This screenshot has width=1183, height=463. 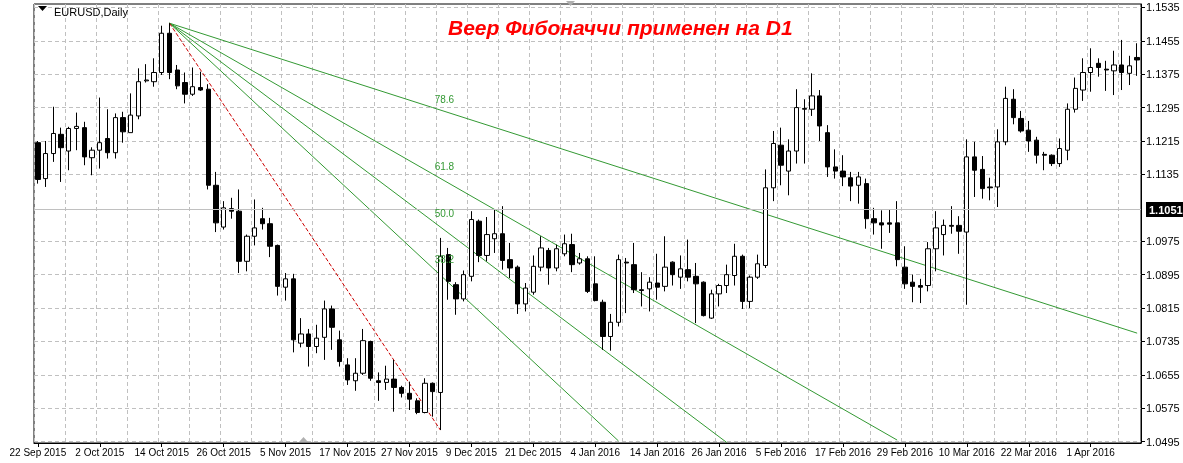 What do you see at coordinates (1029, 452) in the screenshot?
I see `x-tick-label: 22 Mar 2016` at bounding box center [1029, 452].